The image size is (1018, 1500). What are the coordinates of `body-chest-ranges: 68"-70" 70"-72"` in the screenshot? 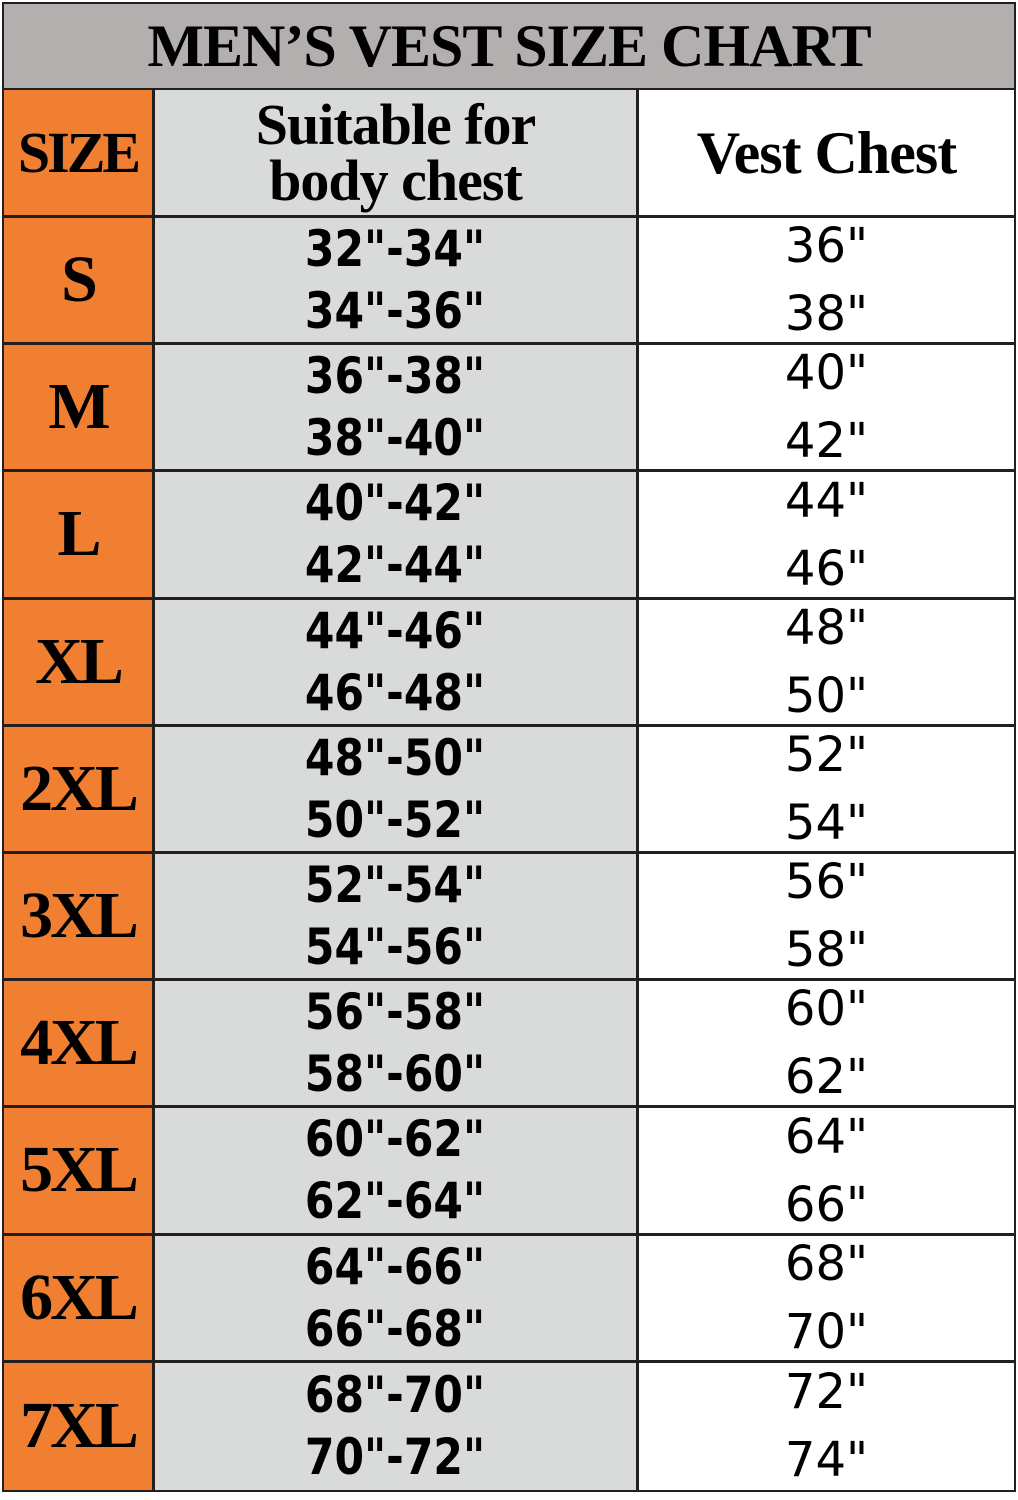 It's located at (395, 1426).